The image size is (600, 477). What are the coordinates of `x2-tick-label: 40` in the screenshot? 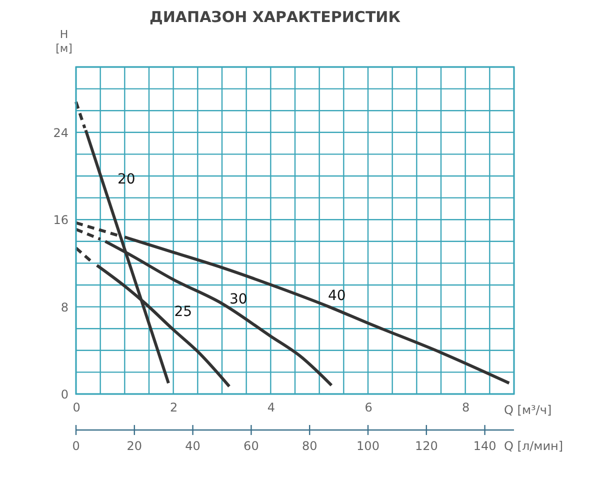 It's located at (192, 446).